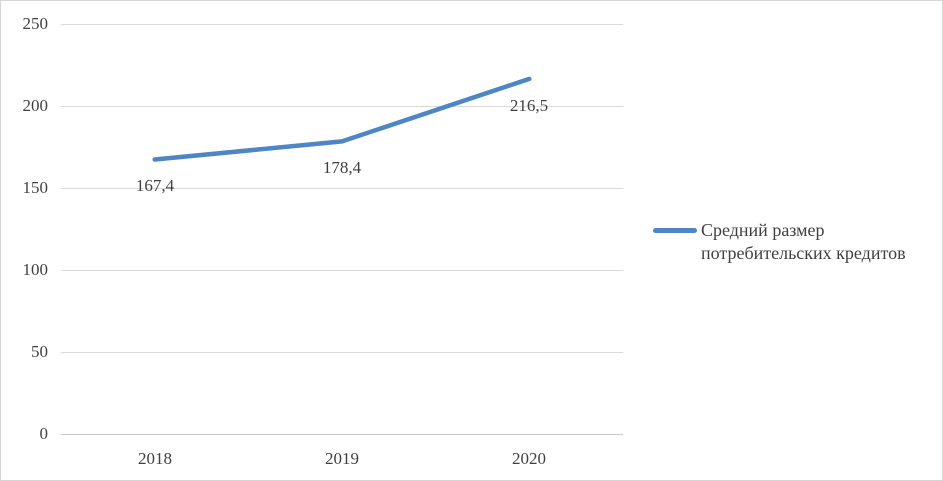  I want to click on y-tick-label: 250, so click(35, 23).